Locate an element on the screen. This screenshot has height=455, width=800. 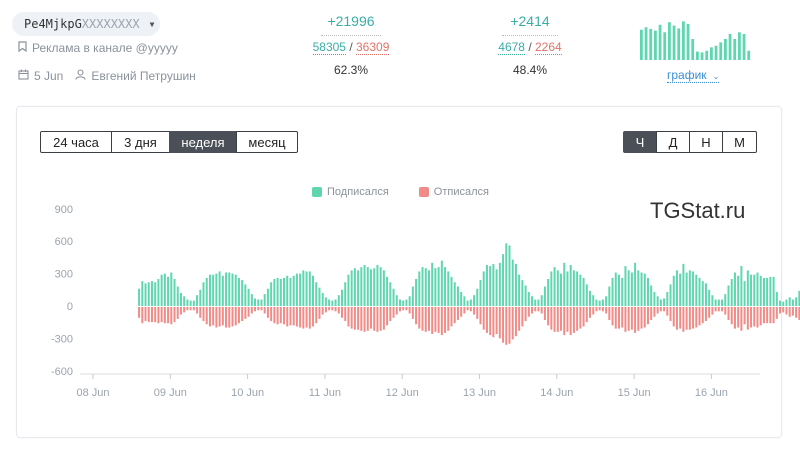
period-button-month: месяц is located at coordinates (267, 142).